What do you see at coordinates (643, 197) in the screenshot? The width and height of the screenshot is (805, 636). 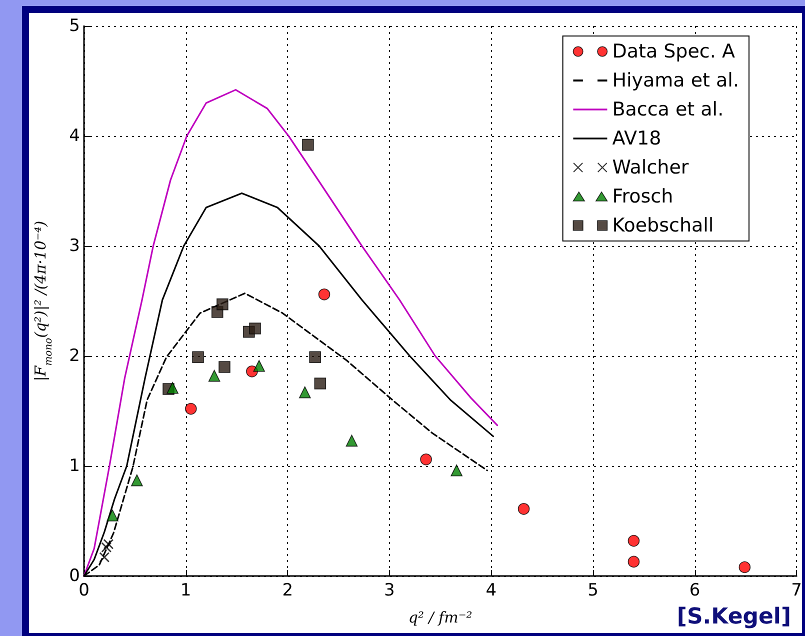 I see `legend-label: Frosch` at bounding box center [643, 197].